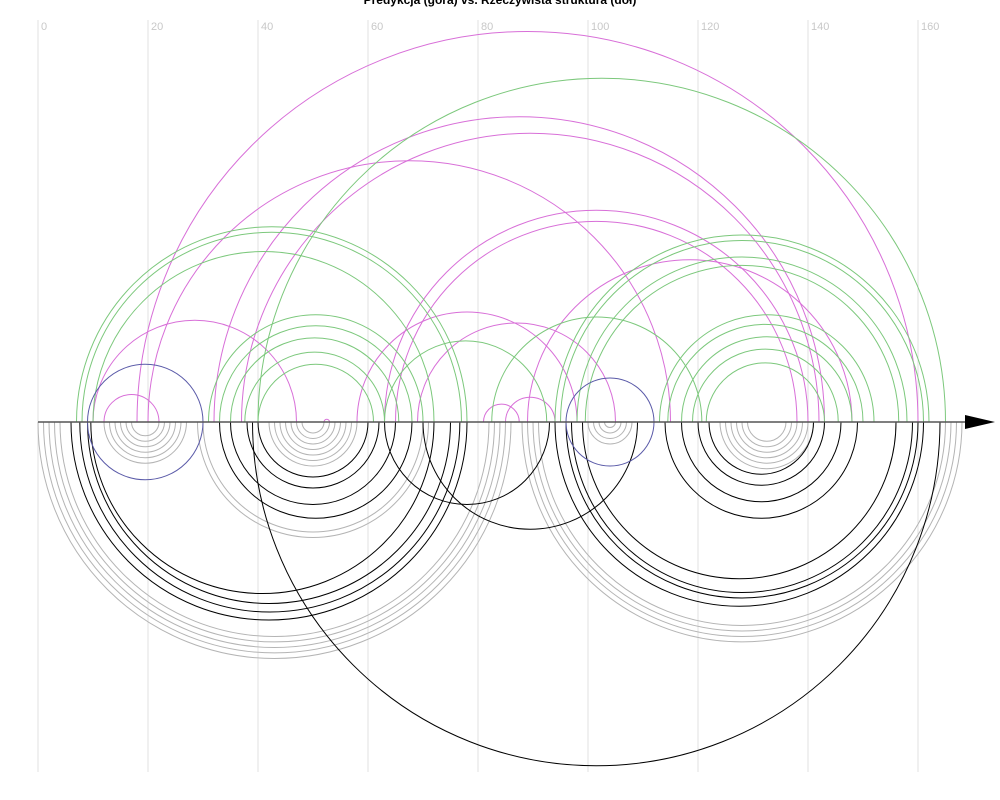 The image size is (1000, 800). I want to click on x-tick-label: 140, so click(820, 27).